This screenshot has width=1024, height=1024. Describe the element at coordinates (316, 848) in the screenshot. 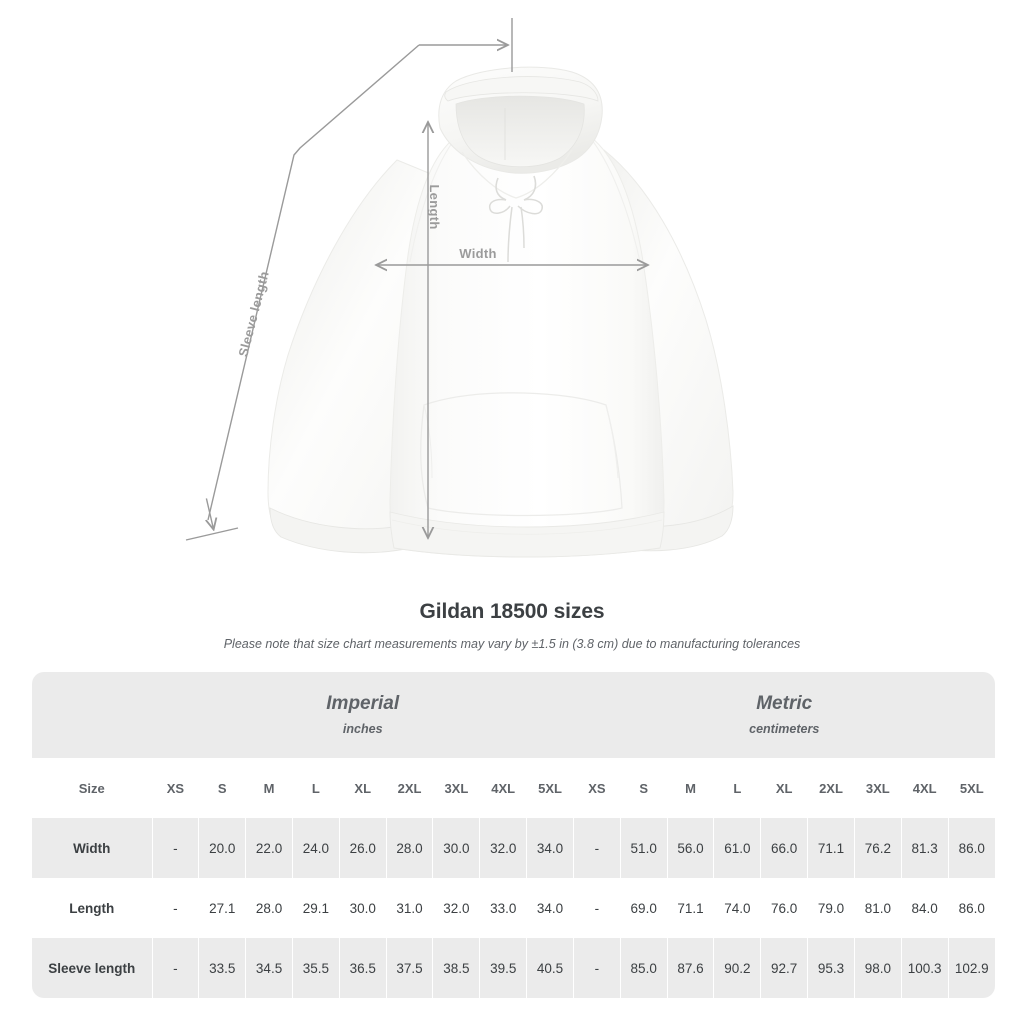

I see `cell-width-imperial-l: 24.0` at that location.